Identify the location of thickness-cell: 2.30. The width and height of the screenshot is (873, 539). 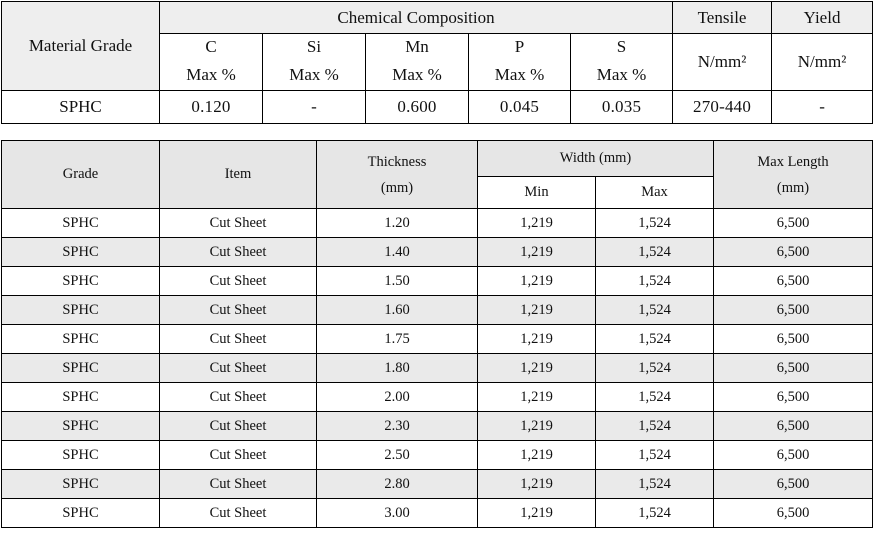
(397, 426).